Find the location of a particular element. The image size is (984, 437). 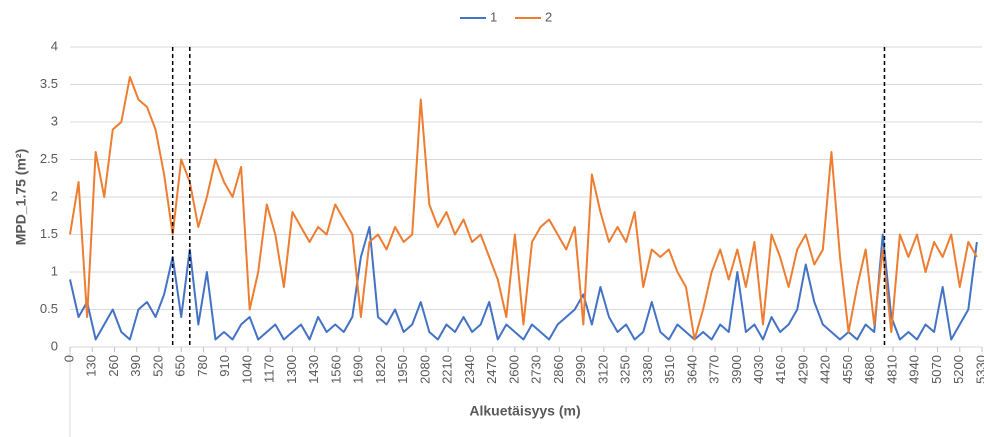

x-tick-label: 910 is located at coordinates (224, 366).